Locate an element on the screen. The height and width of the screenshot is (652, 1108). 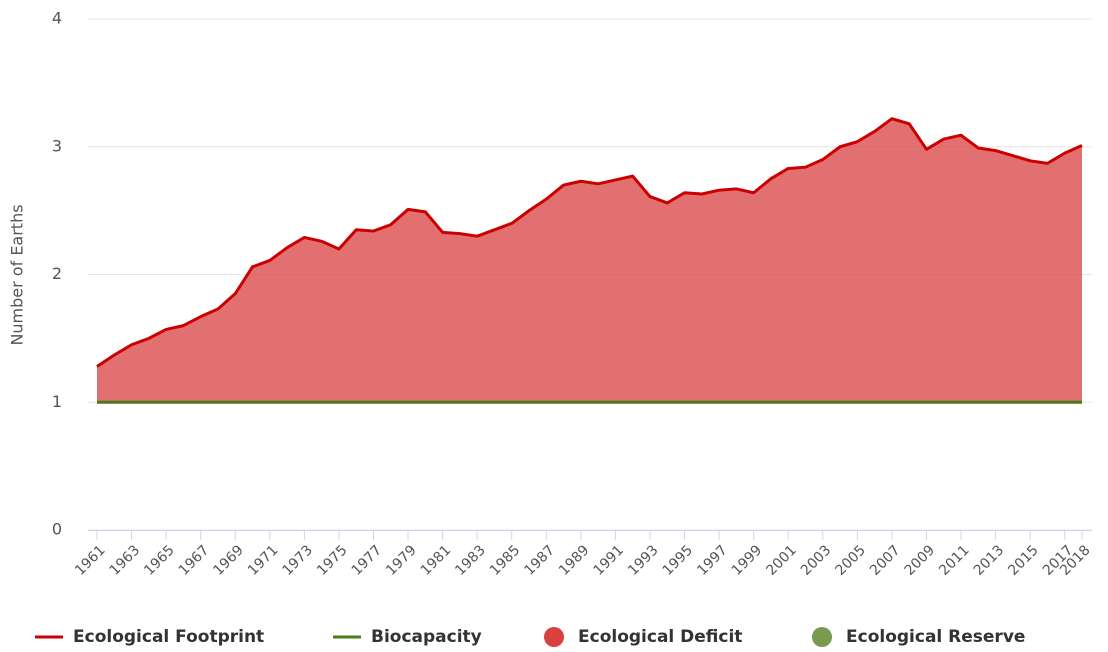
x-tick-label: 1993 is located at coordinates (643, 560).